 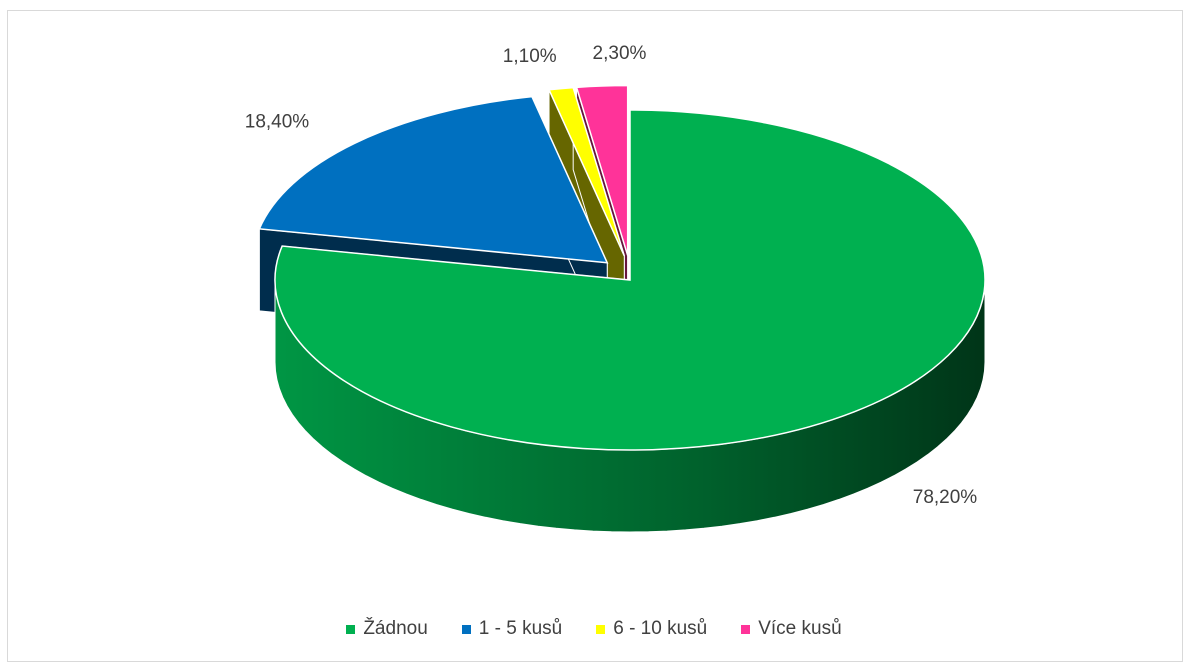 I want to click on legend-swatch-6-10-kusu, so click(x=601, y=629).